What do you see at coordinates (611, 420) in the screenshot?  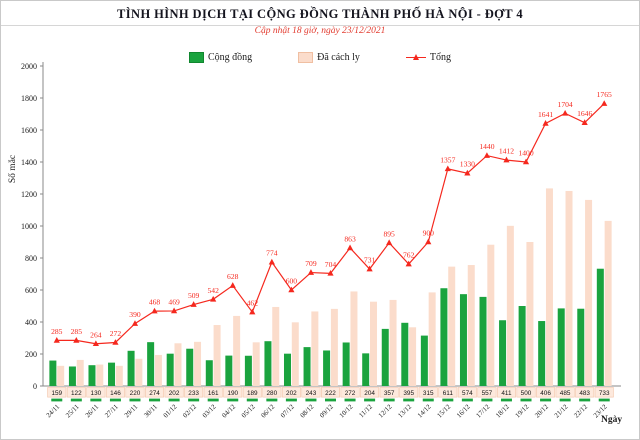 I see `x-axis-title: Ngày` at bounding box center [611, 420].